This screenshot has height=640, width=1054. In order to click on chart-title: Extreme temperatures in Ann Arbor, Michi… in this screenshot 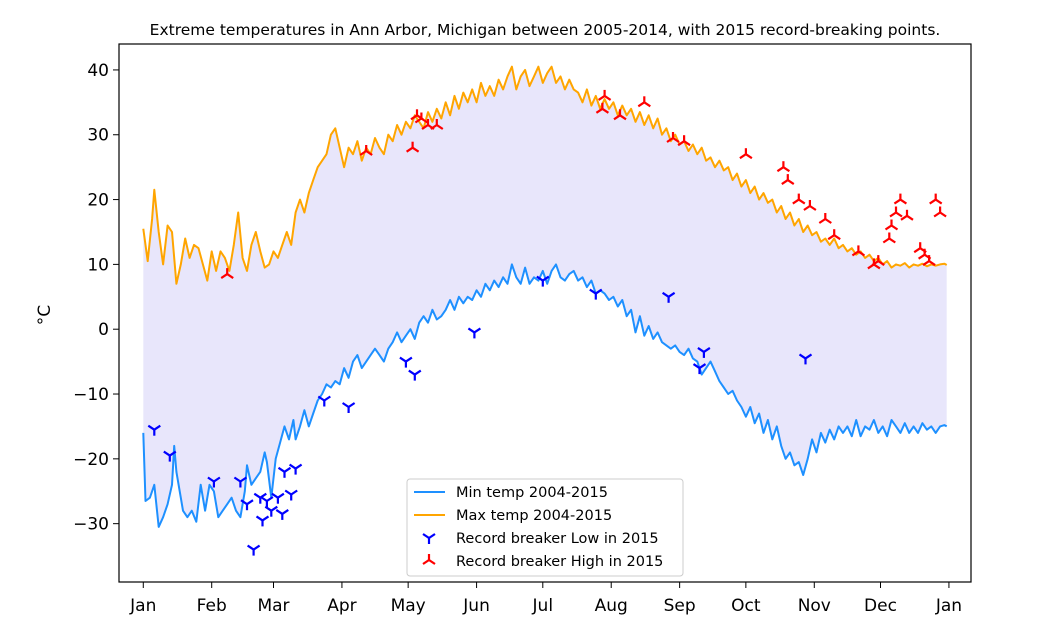, I will do `click(545, 30)`.